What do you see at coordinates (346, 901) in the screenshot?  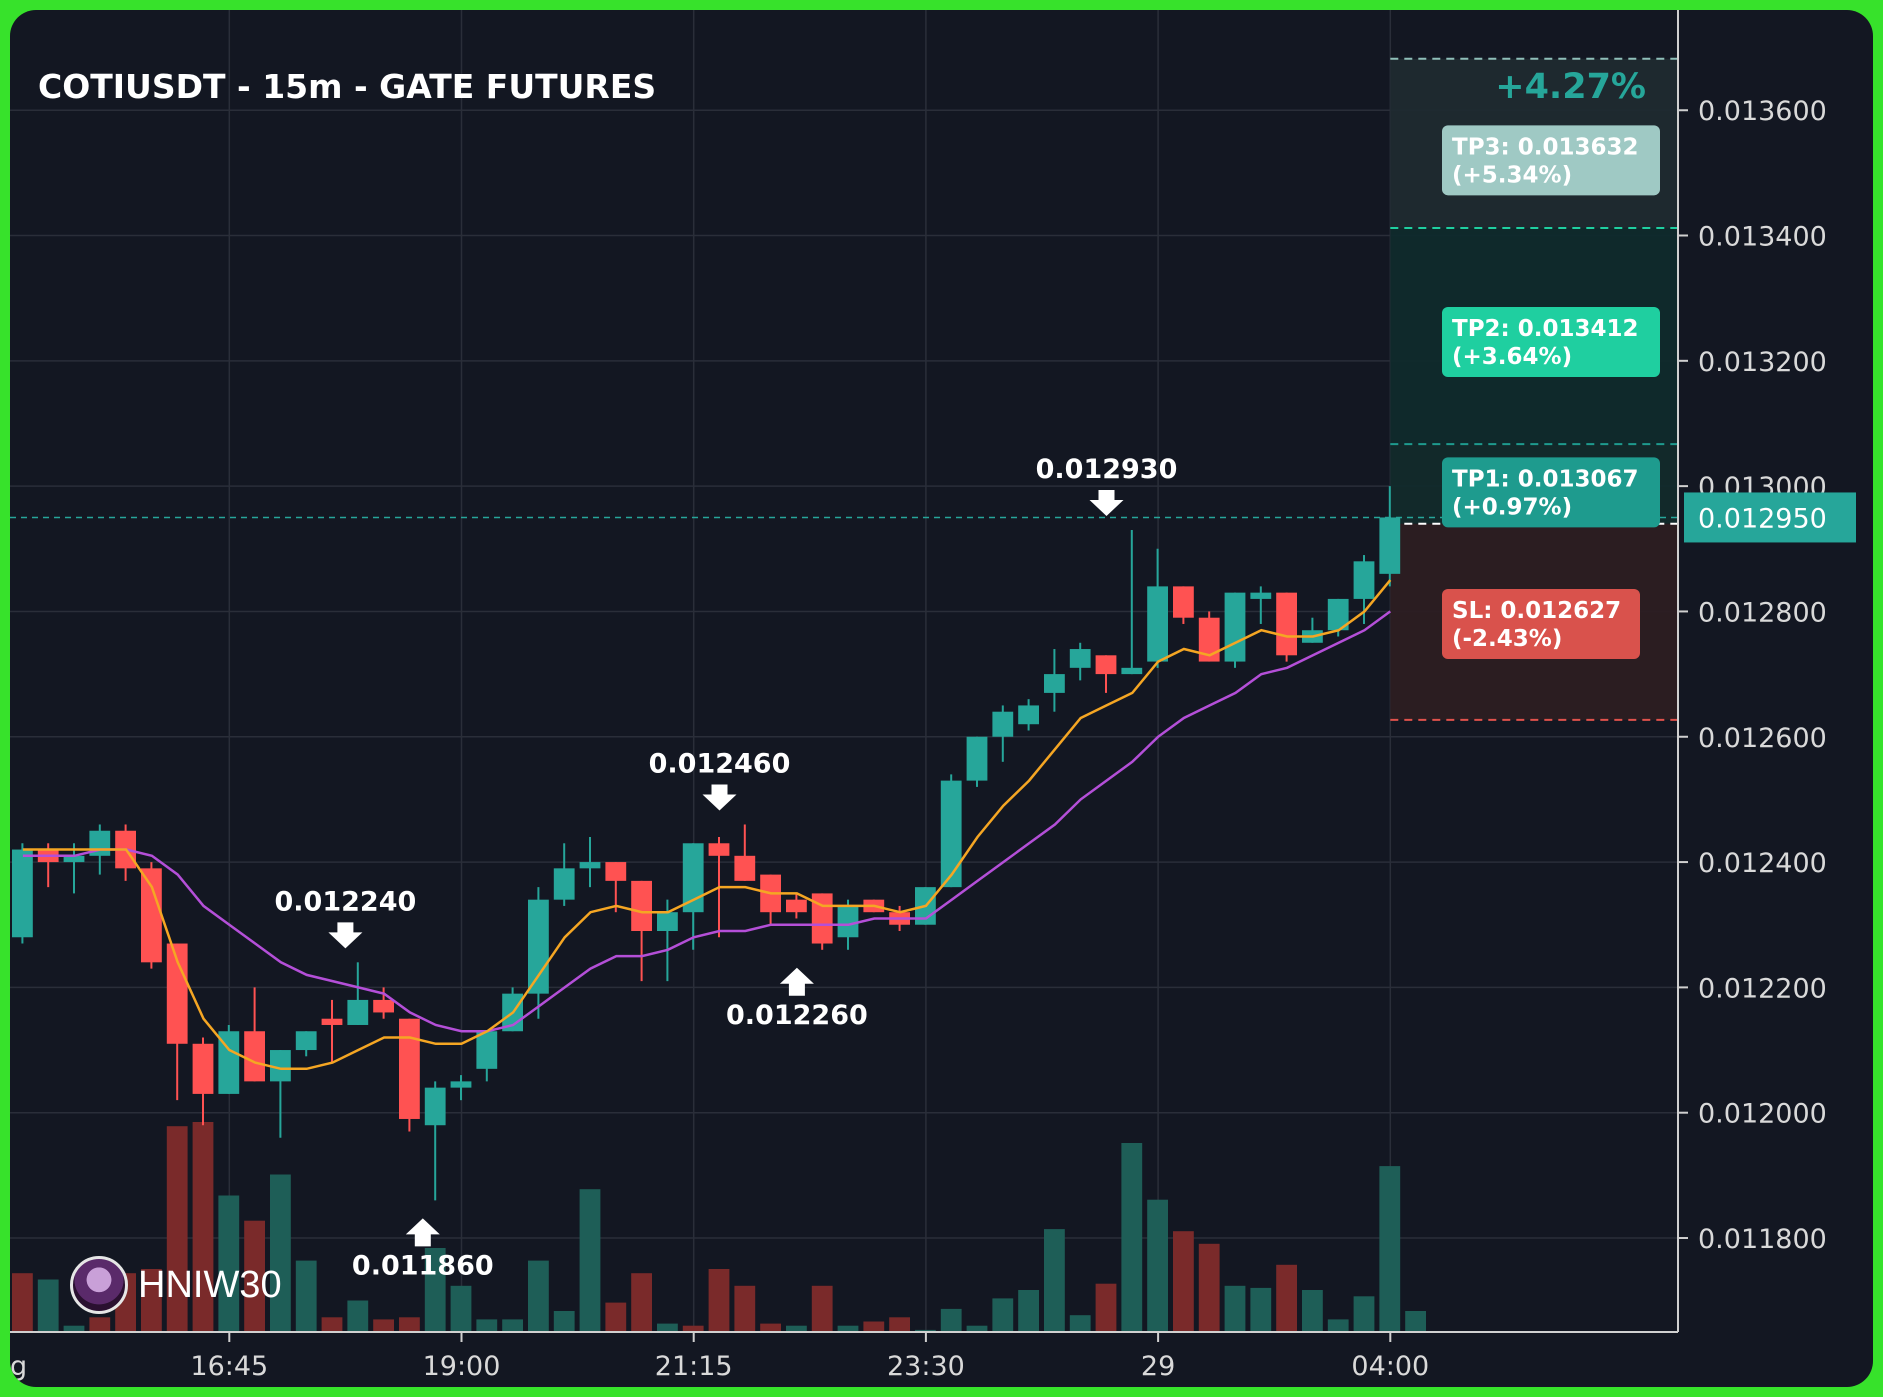 I see `annotation-label: 0.012240` at bounding box center [346, 901].